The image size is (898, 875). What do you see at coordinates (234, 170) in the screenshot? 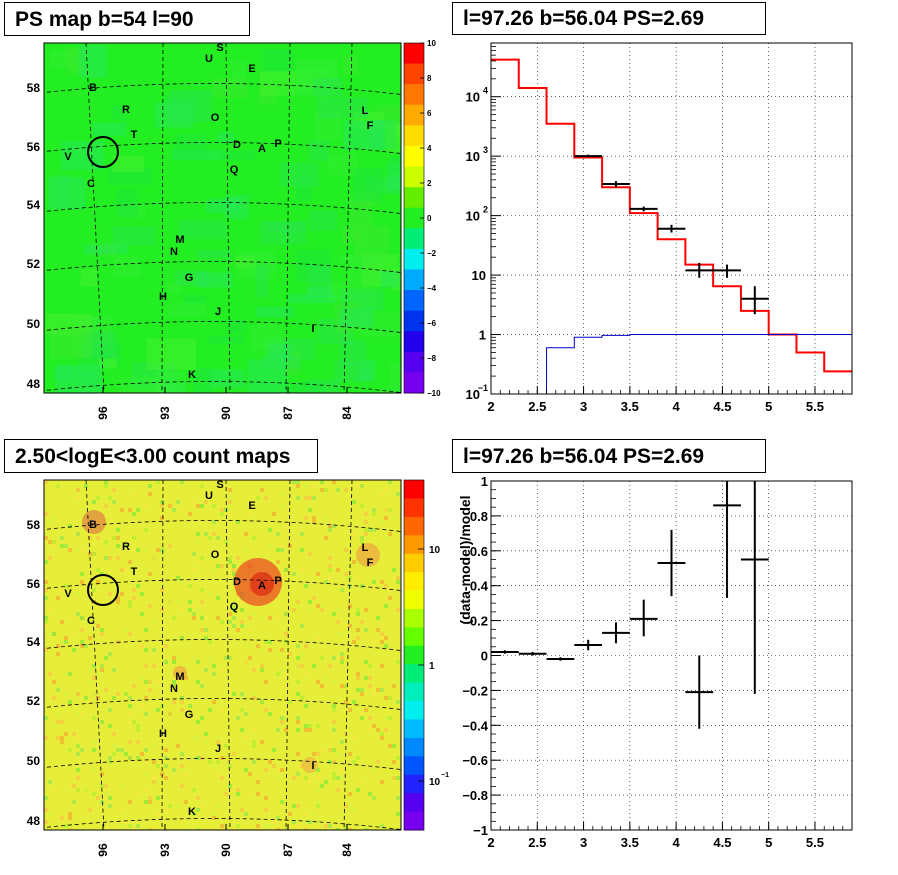
I see `ps-map-source-label: Q` at bounding box center [234, 170].